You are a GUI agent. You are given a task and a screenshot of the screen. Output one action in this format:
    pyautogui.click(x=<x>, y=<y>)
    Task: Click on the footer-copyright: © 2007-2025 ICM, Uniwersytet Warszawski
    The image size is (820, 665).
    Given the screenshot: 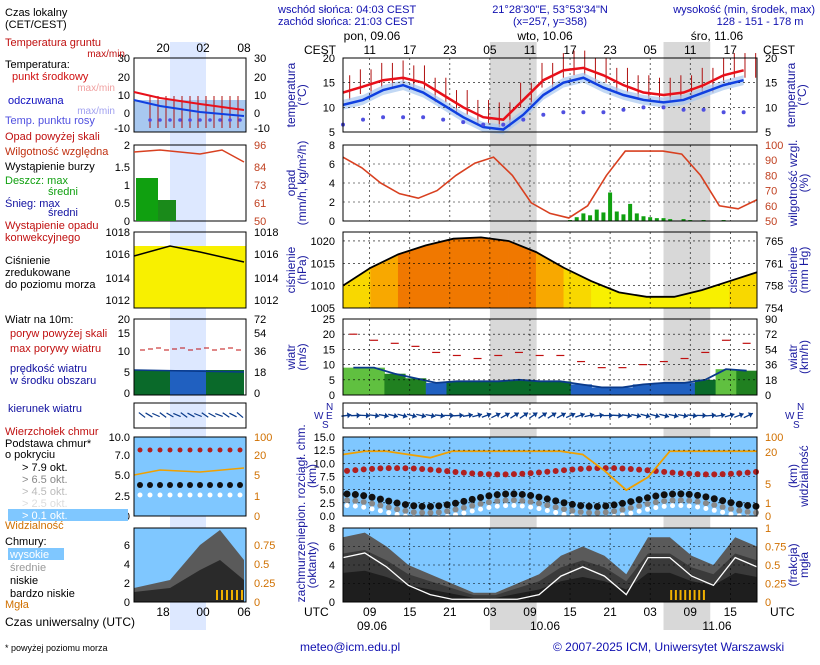 What is the action you would take?
    pyautogui.click(x=668, y=647)
    